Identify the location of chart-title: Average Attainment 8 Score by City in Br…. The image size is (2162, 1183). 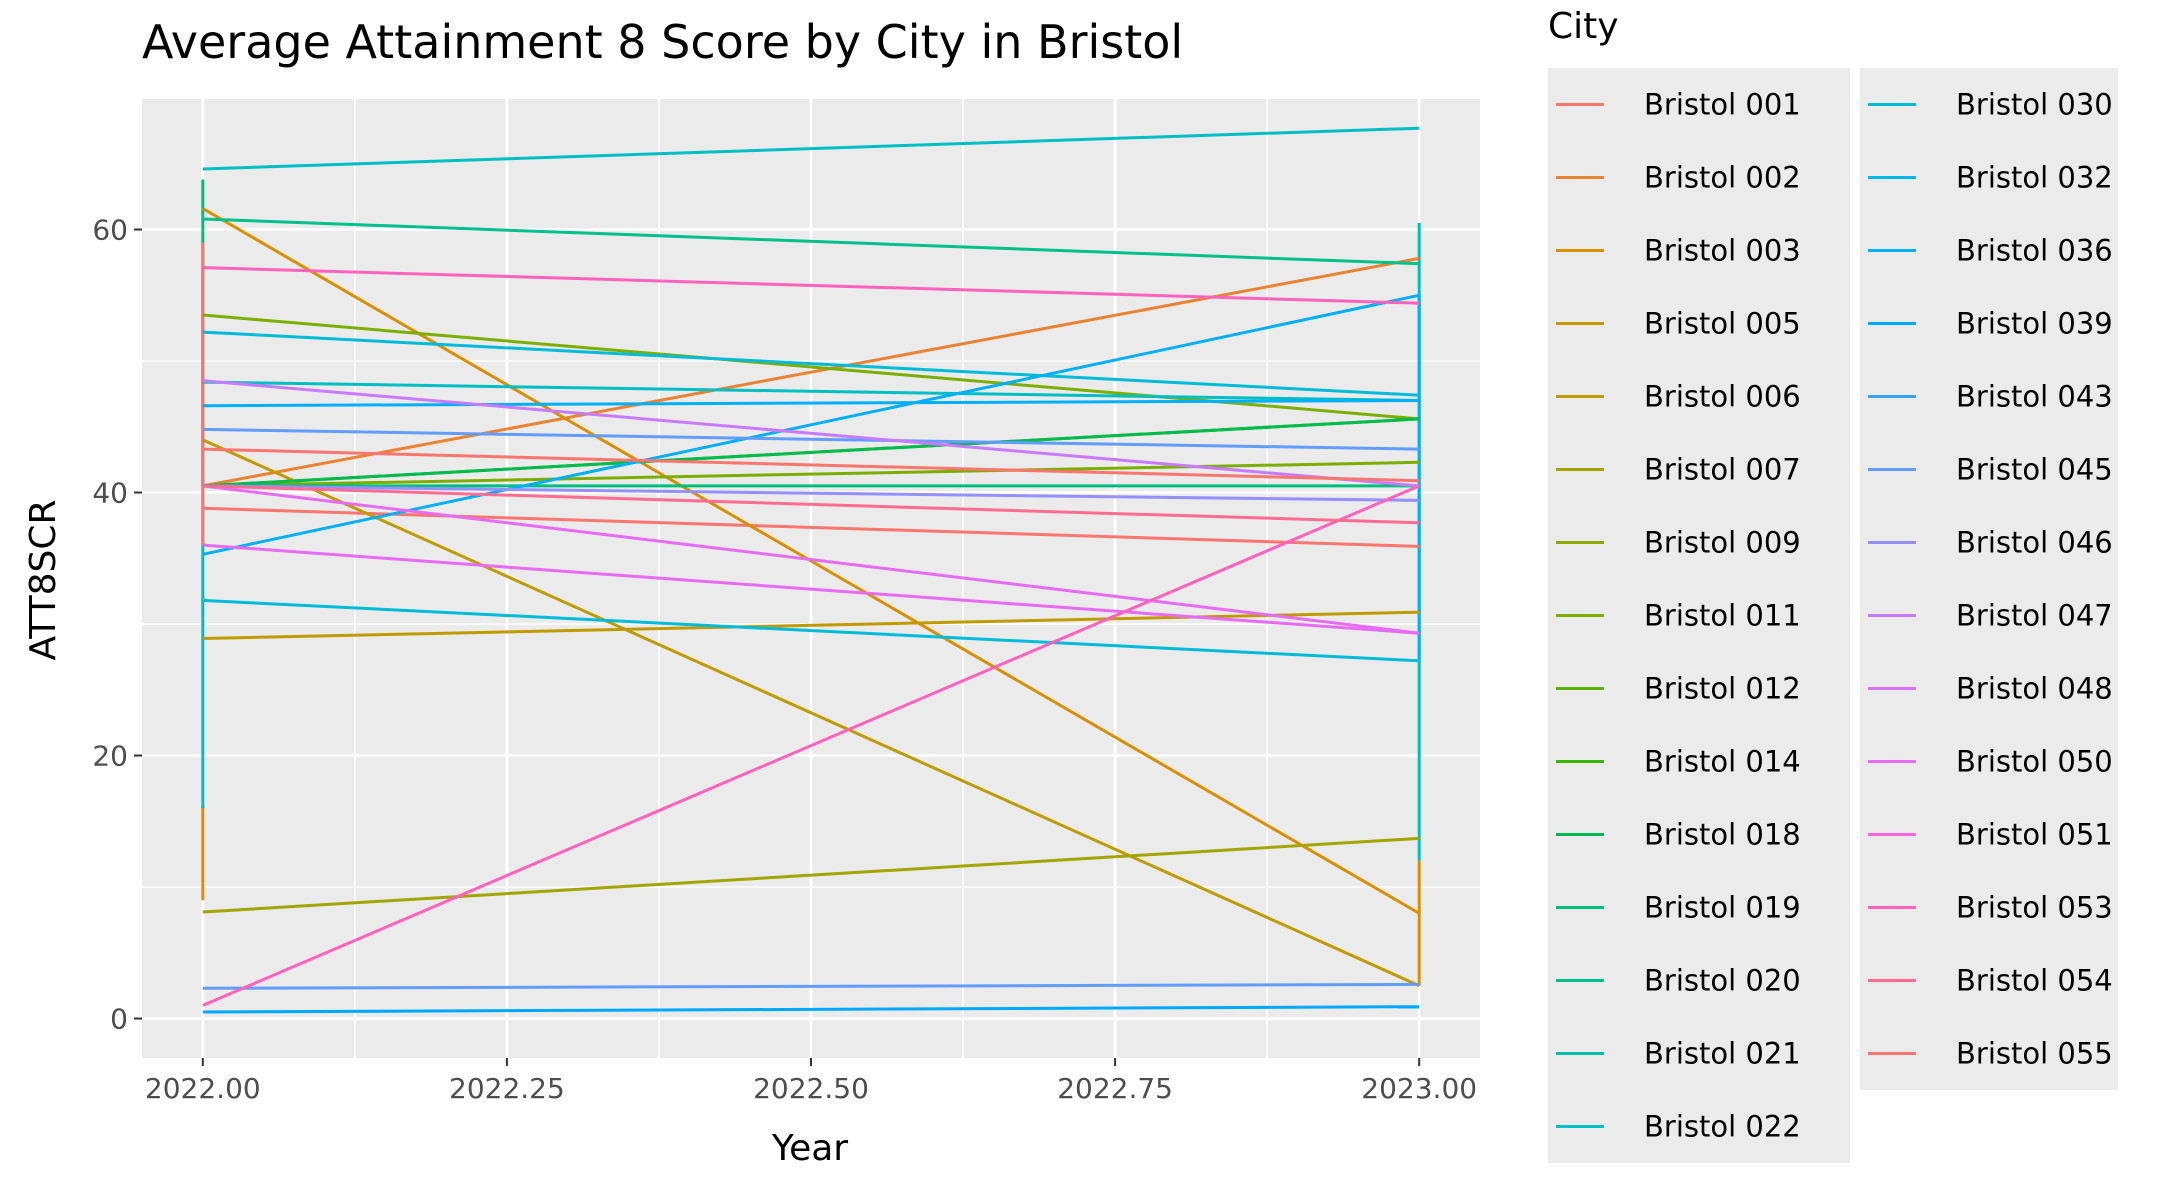
(662, 42).